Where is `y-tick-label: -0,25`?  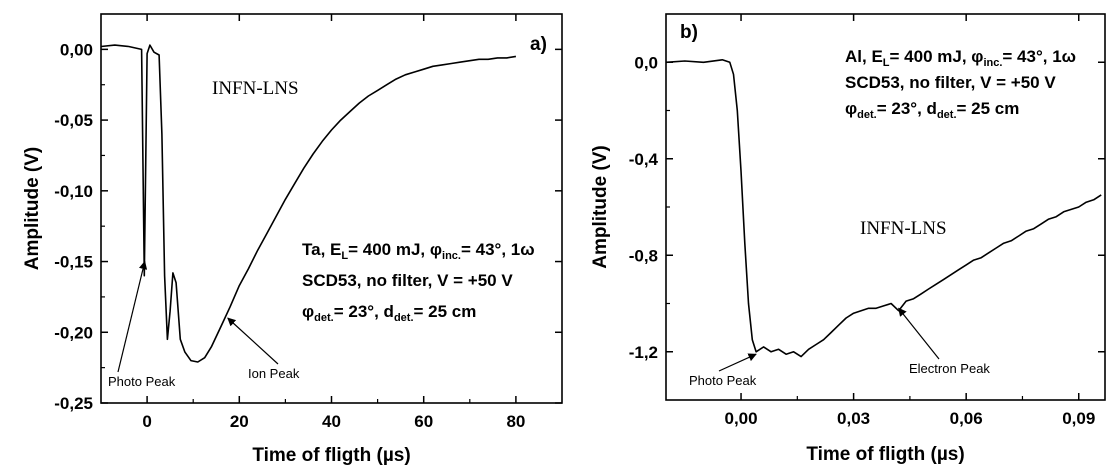 y-tick-label: -0,25 is located at coordinates (73, 403).